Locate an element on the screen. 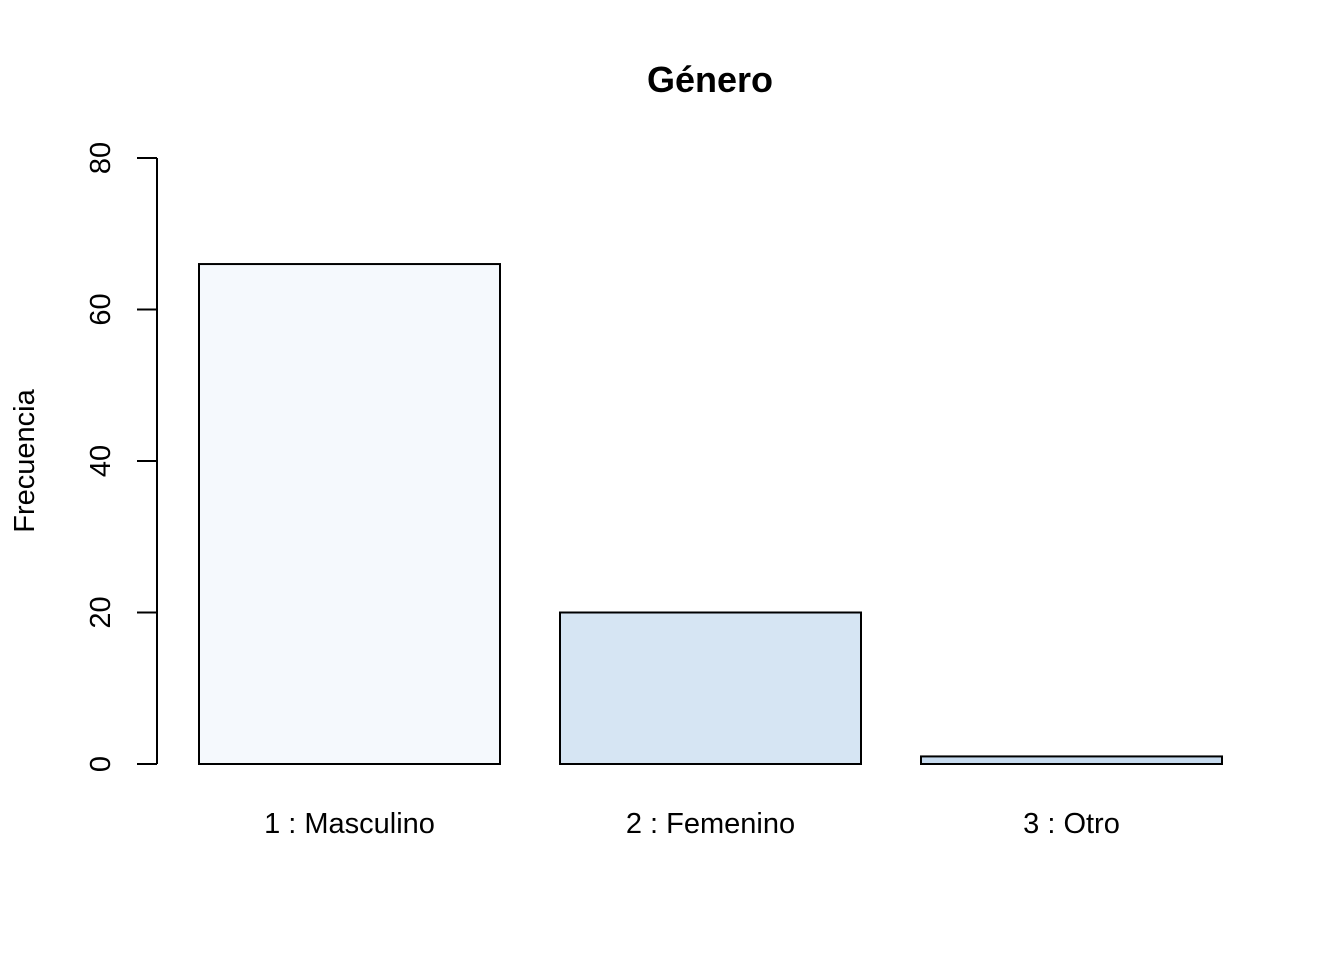 This screenshot has width=1344, height=960. x-axis-labels: 1 : Masculino 2 : Femenino 3 : Otro is located at coordinates (692, 824).